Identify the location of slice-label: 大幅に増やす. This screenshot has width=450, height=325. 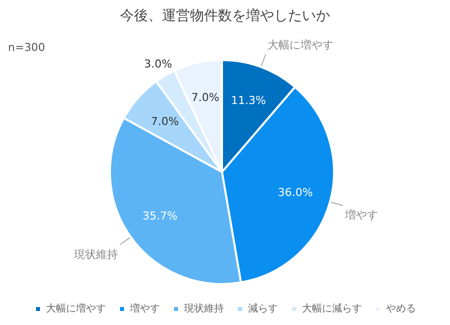
(301, 45).